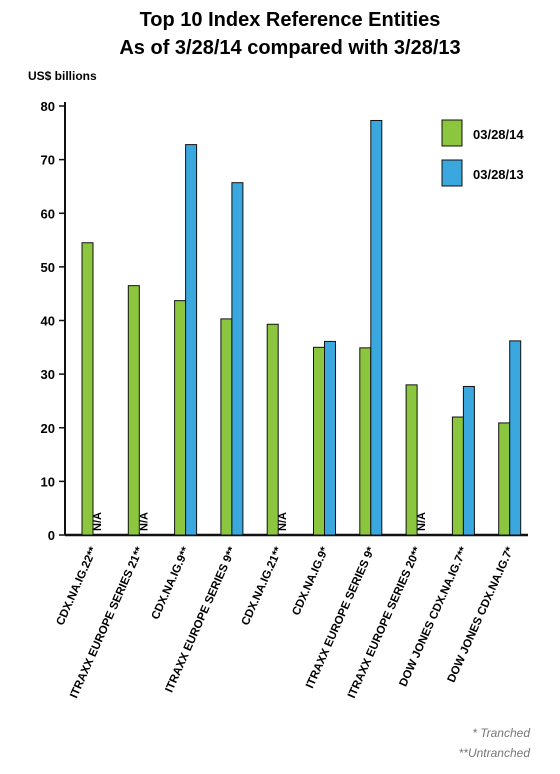 This screenshot has height=774, width=560. Describe the element at coordinates (76, 586) in the screenshot. I see `x-tick-label: CDX.NA.IG.22**` at that location.